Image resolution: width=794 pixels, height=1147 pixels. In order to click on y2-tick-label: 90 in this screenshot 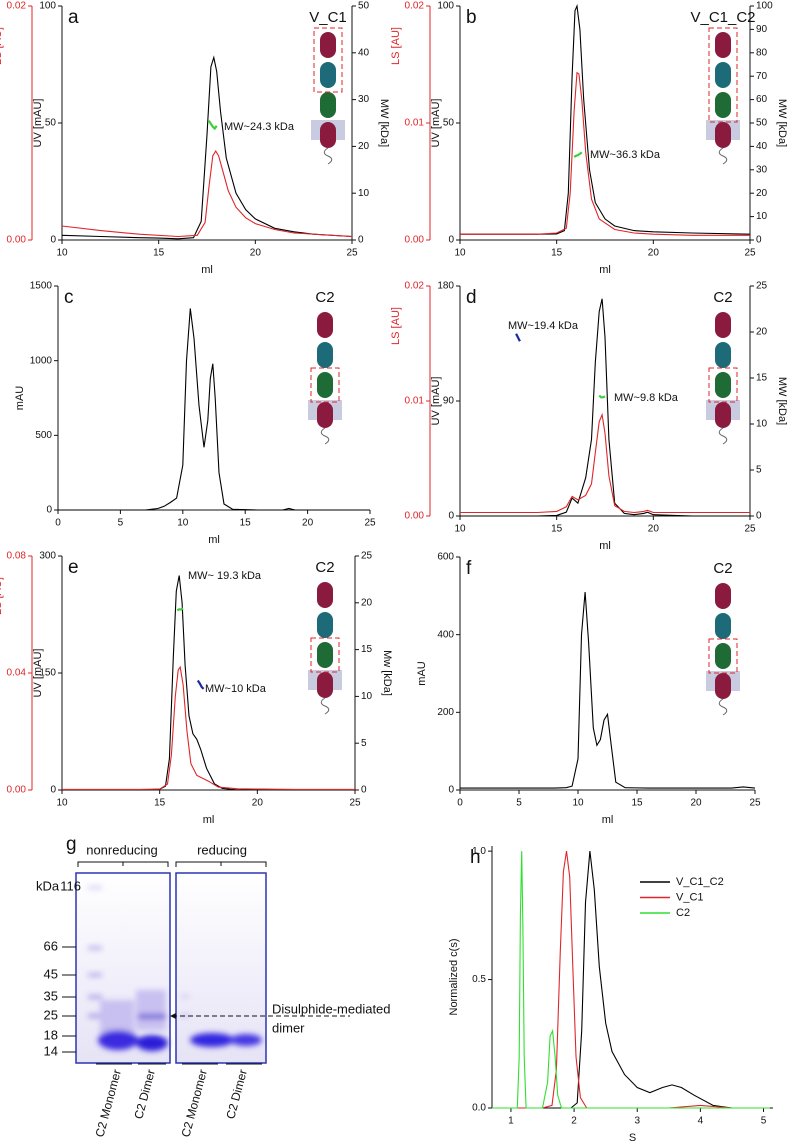, I will do `click(762, 29)`.